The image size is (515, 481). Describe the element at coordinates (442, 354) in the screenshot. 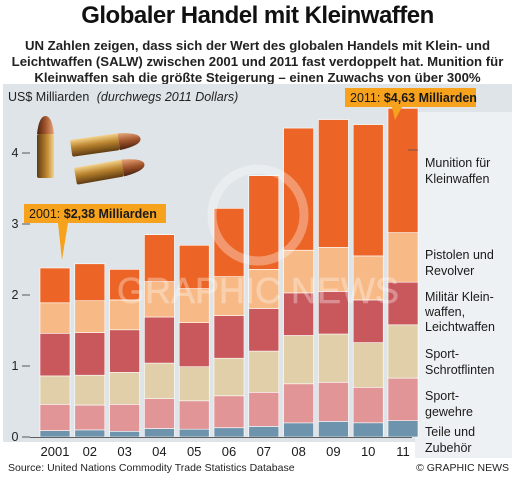

I see `legend-schrotflinten-line-1: Sport-` at that location.